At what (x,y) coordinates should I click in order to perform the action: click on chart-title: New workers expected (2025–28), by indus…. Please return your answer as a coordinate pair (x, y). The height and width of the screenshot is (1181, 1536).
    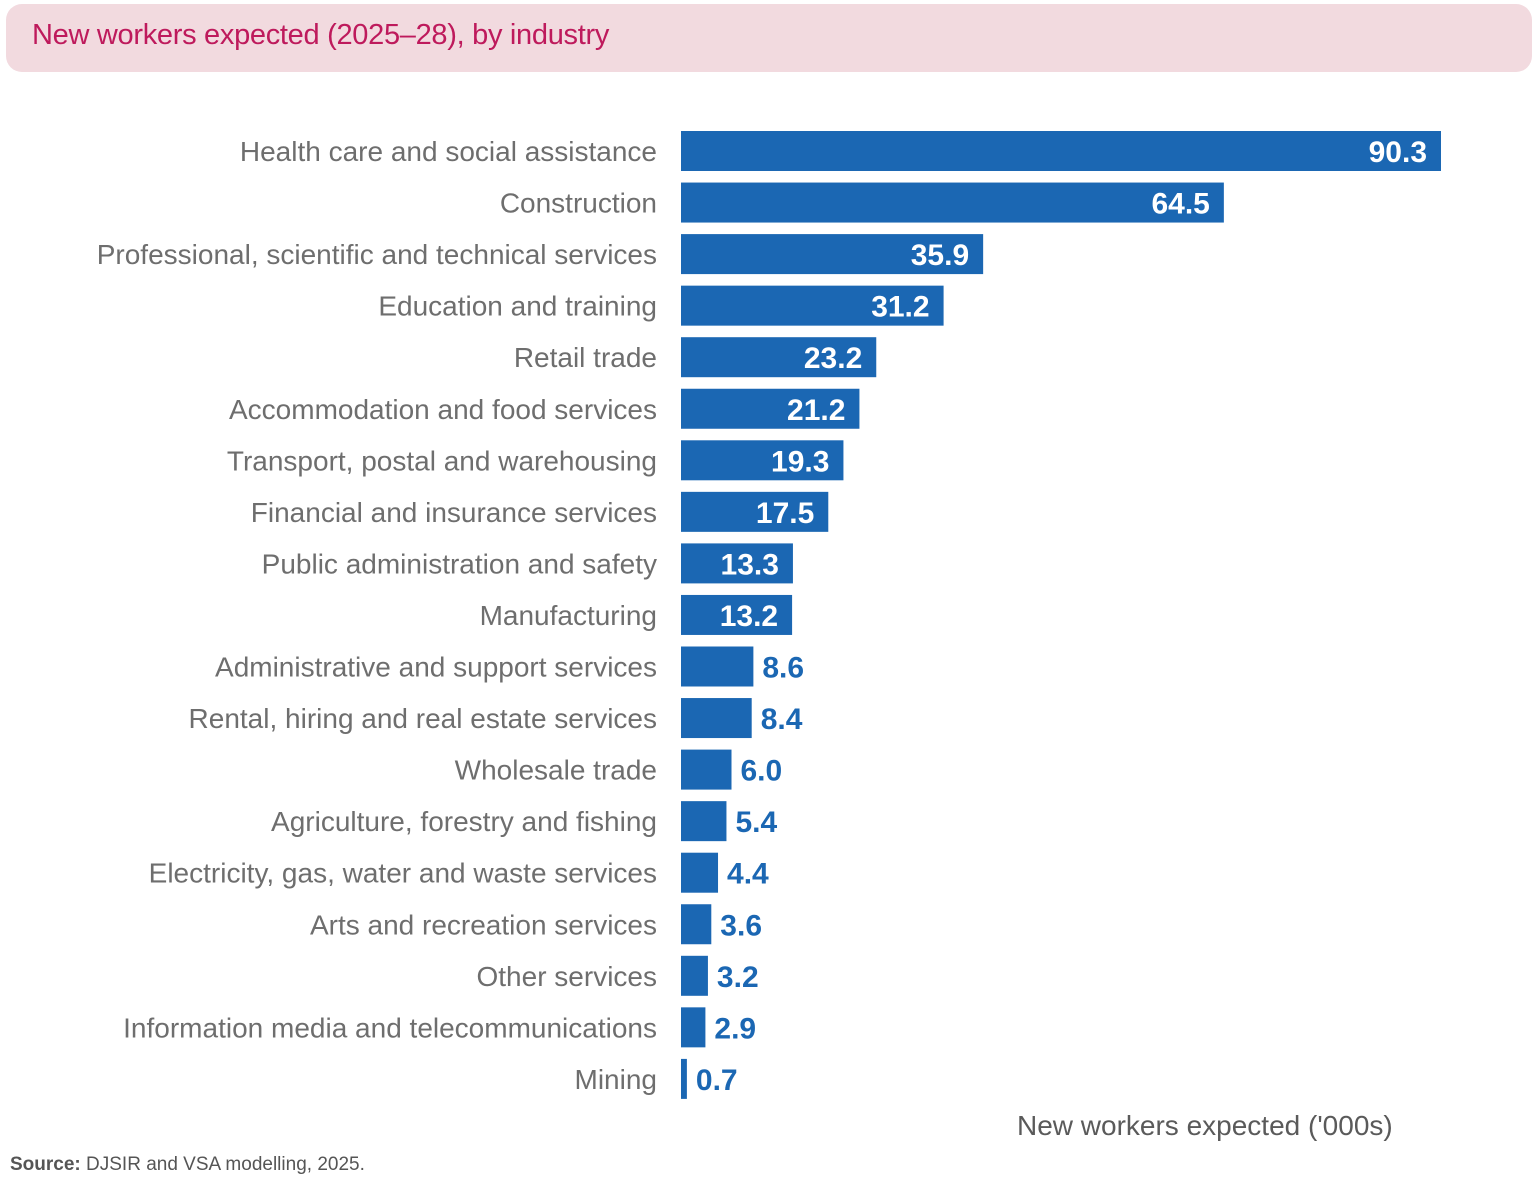
    Looking at the image, I should click on (321, 35).